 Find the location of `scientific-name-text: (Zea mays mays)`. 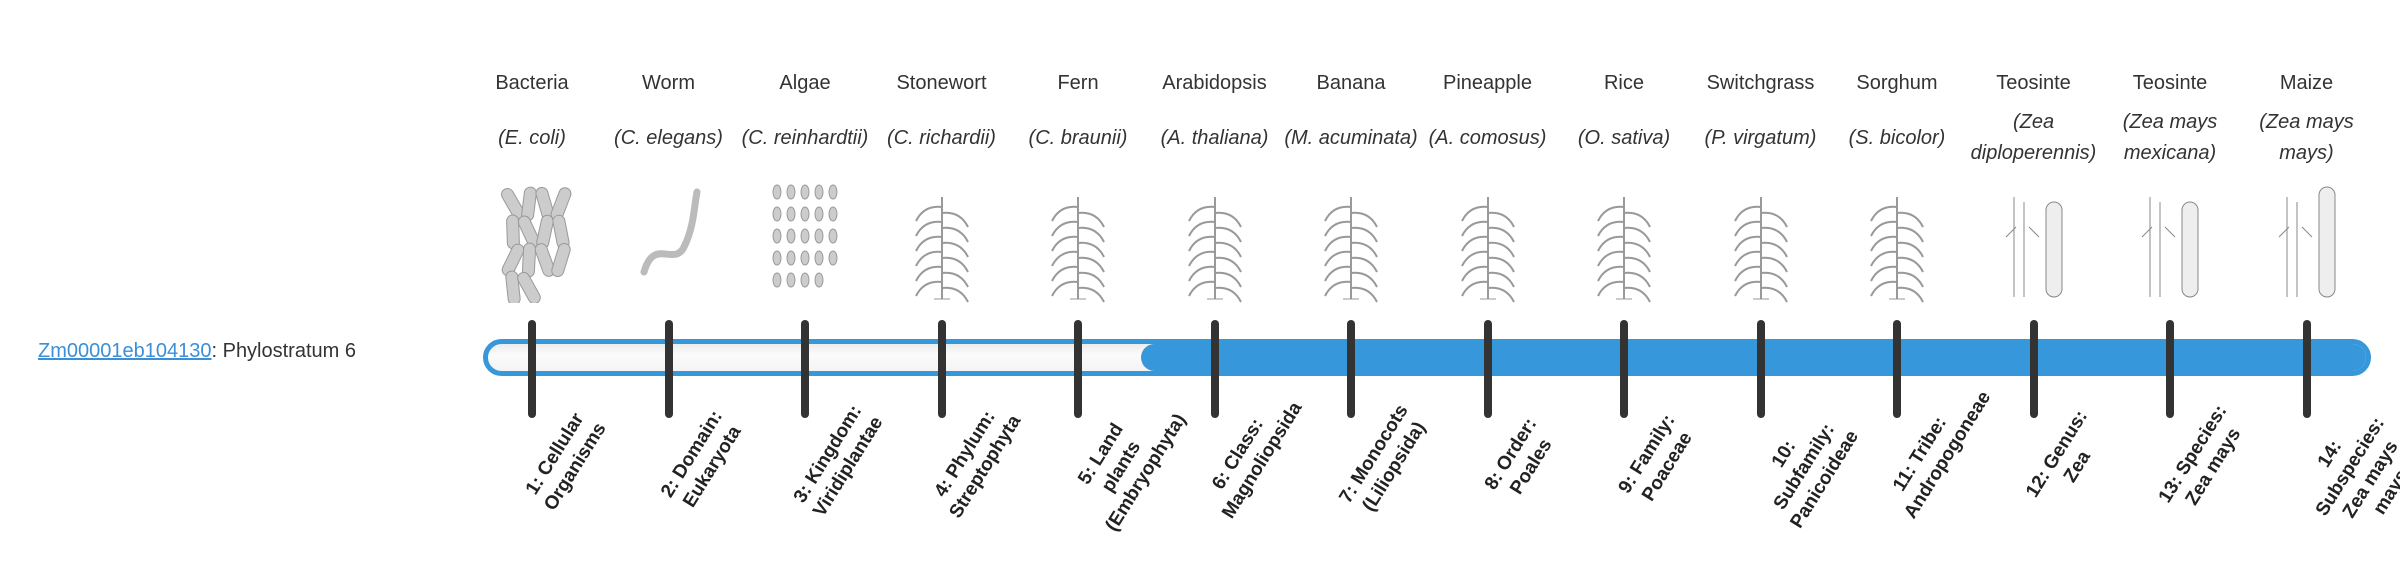

scientific-name-text: (Zea mays mays) is located at coordinates (2306, 137).